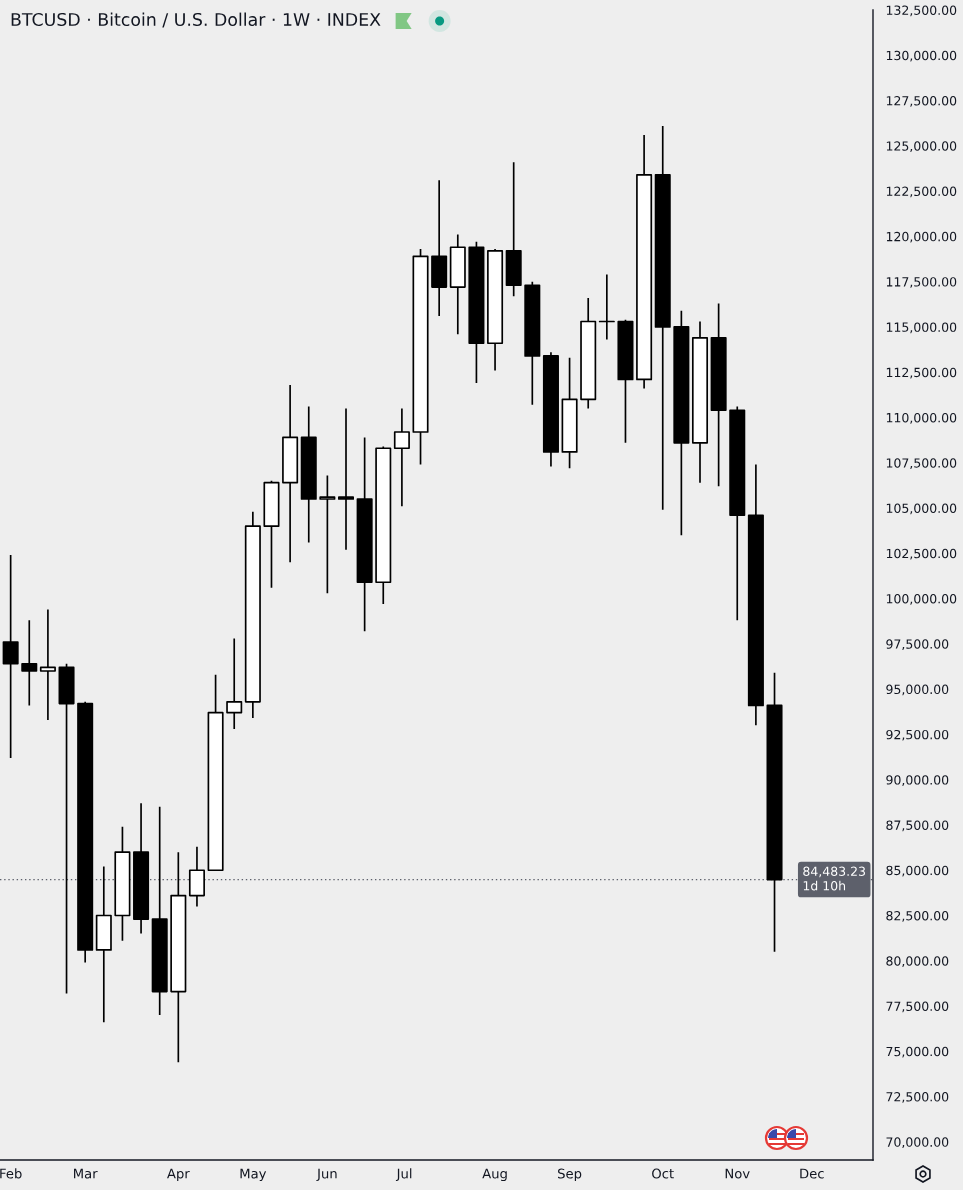 This screenshot has width=963, height=1190. Describe the element at coordinates (921, 192) in the screenshot. I see `y-tick-label: 122,500.00` at that location.